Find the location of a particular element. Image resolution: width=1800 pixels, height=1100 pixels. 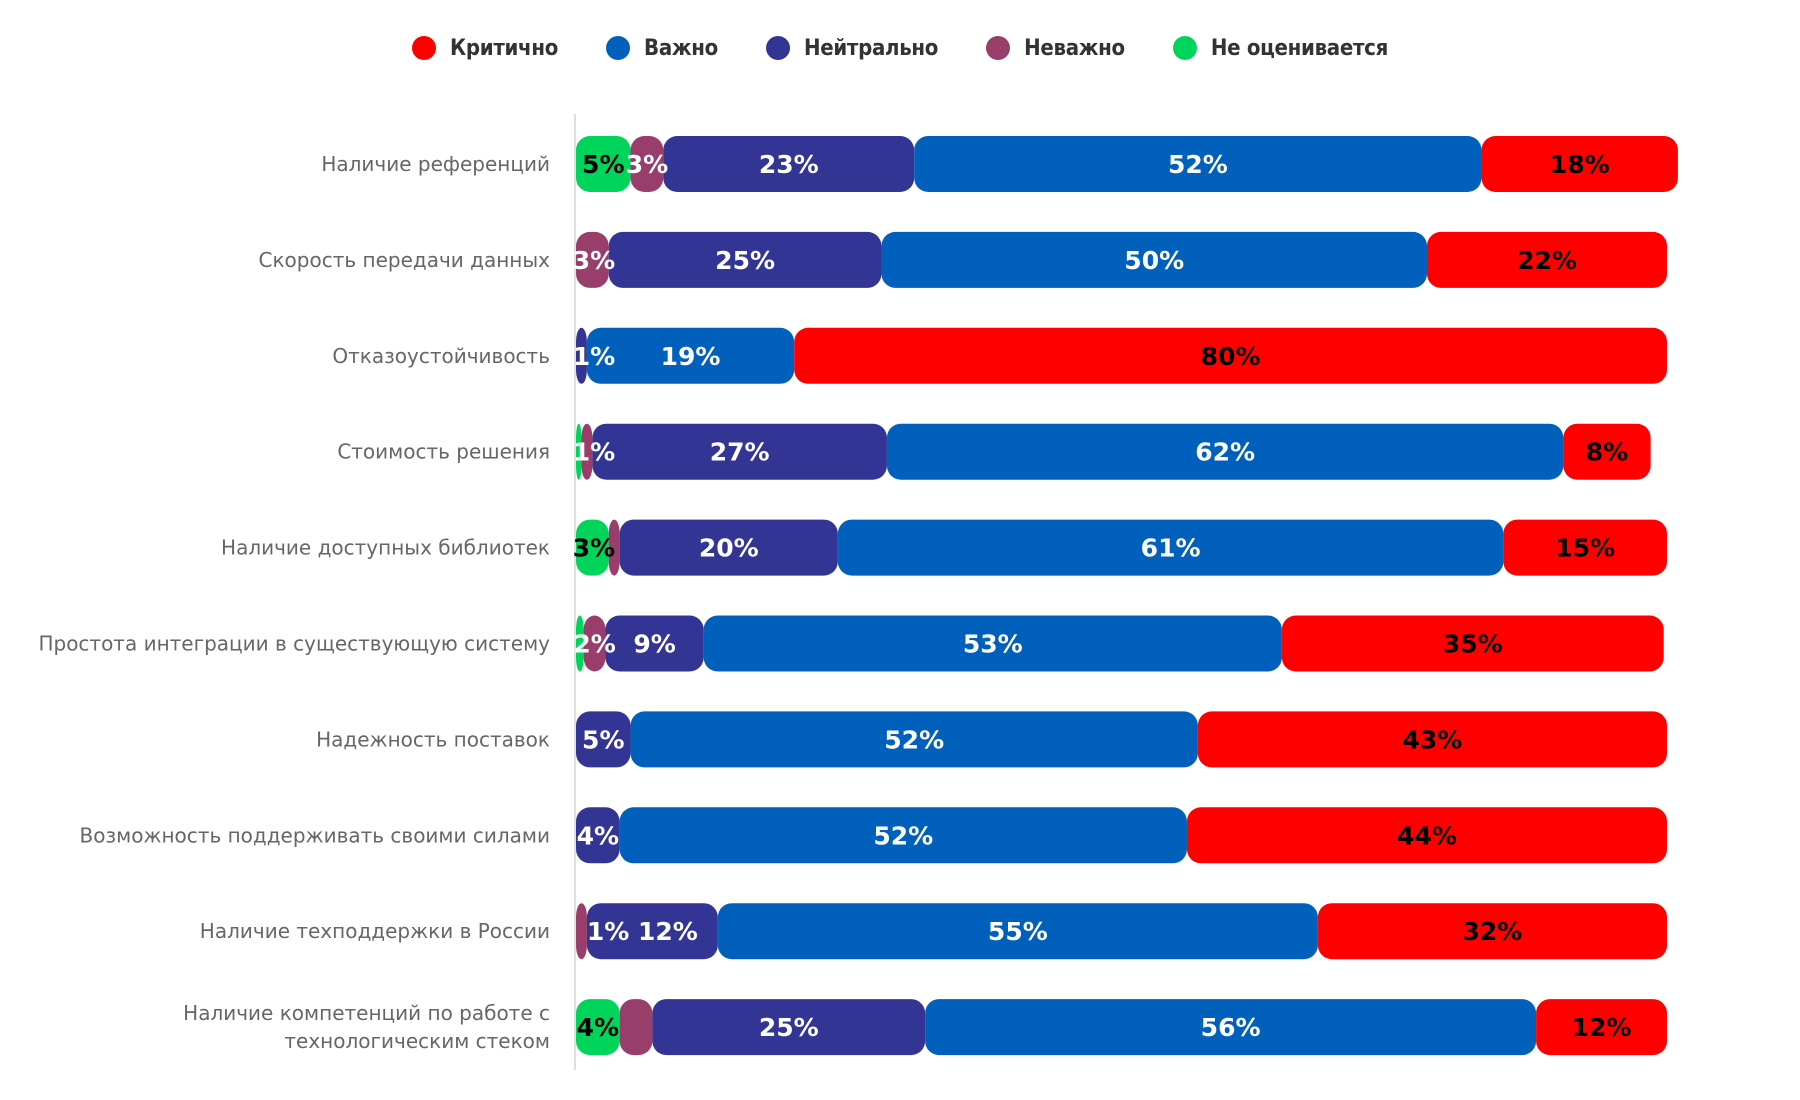

category-label: Наличие референций is located at coordinates (435, 164).